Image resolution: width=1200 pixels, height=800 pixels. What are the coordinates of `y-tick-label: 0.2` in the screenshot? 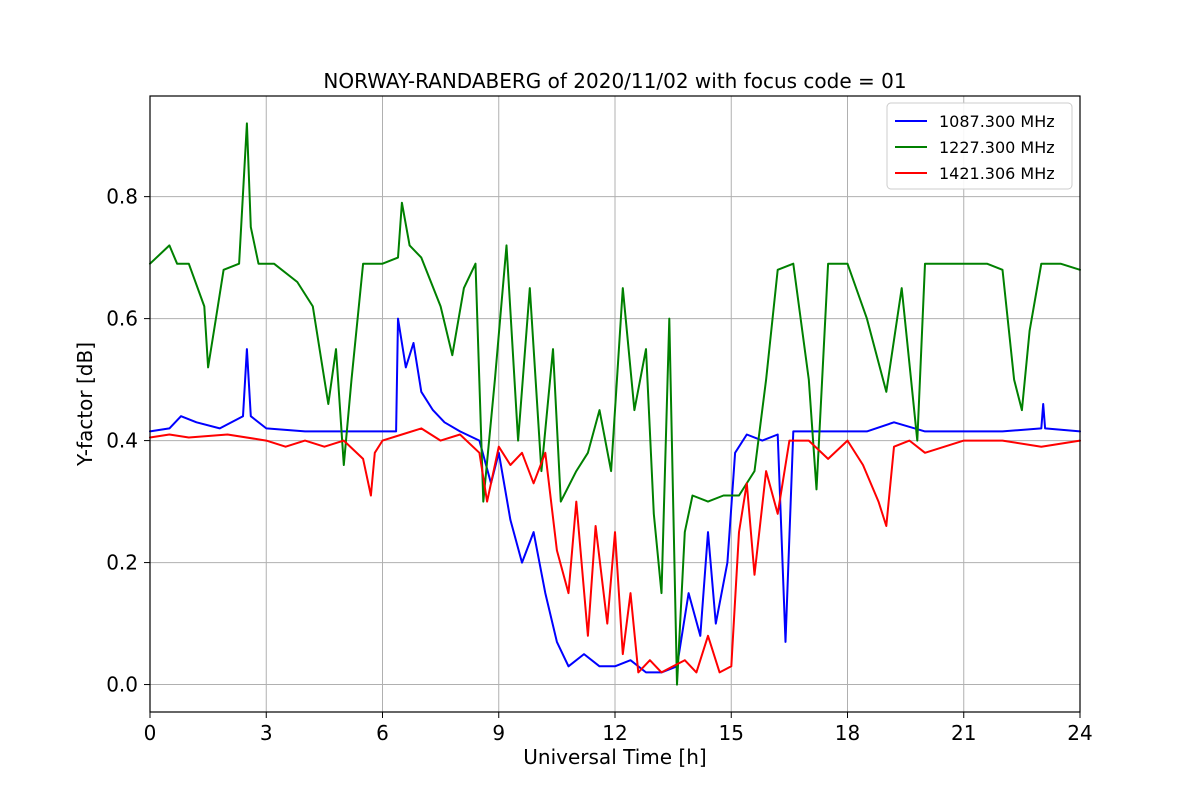 It's located at (122, 563).